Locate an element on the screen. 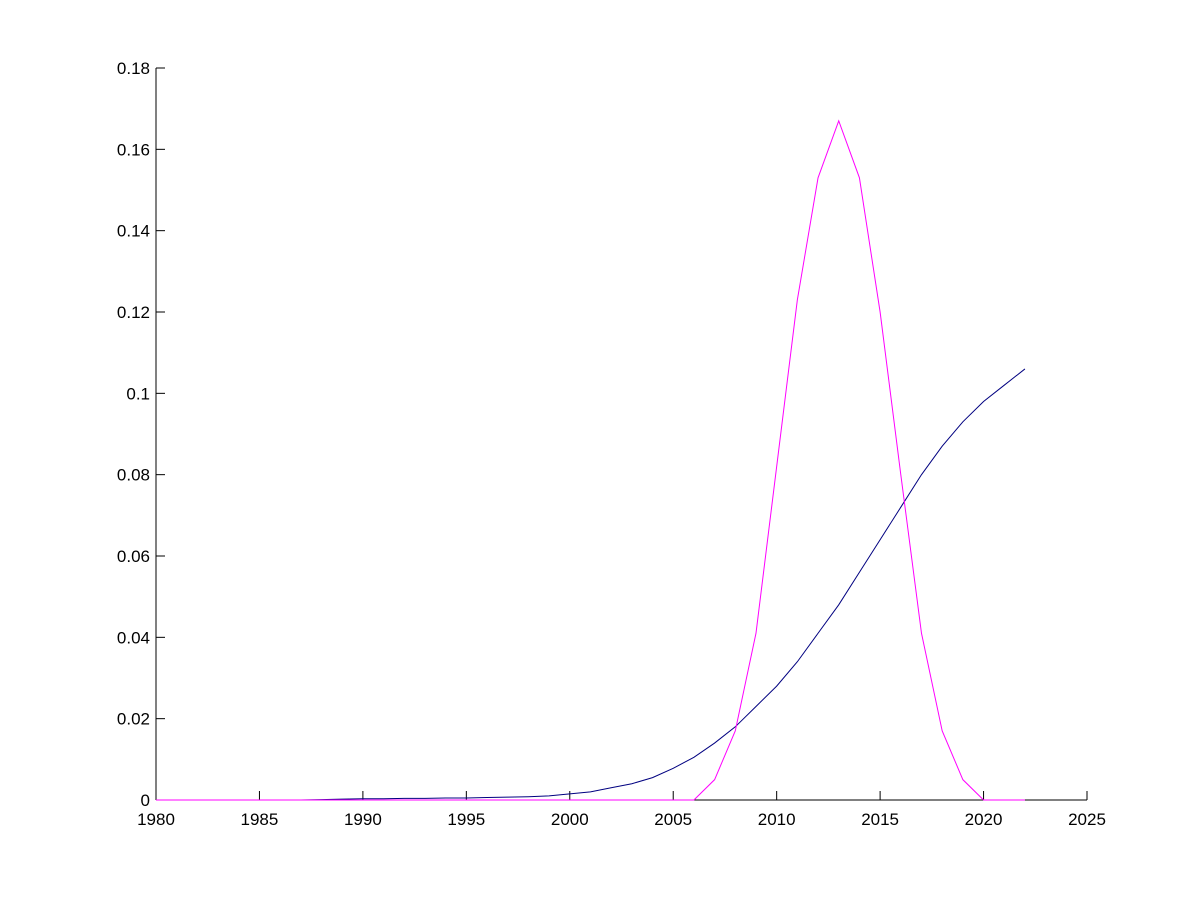 This screenshot has height=900, width=1200. x-tick-label: 2015 is located at coordinates (880, 819).